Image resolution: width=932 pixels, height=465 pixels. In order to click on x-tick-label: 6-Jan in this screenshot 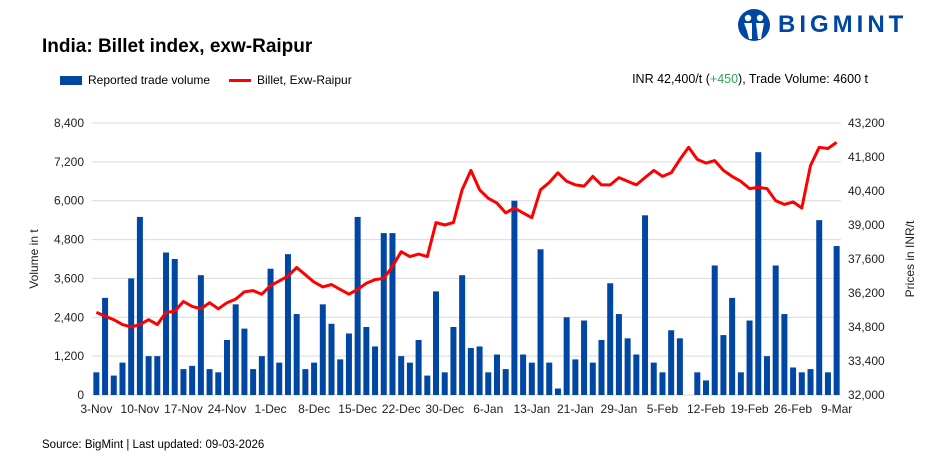, I will do `click(488, 409)`.